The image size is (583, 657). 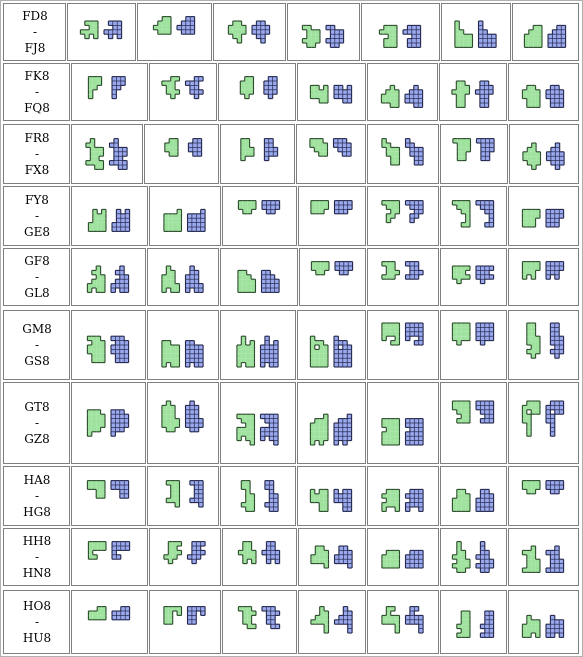 What do you see at coordinates (36, 293) in the screenshot?
I see `row-label-to: GL8` at bounding box center [36, 293].